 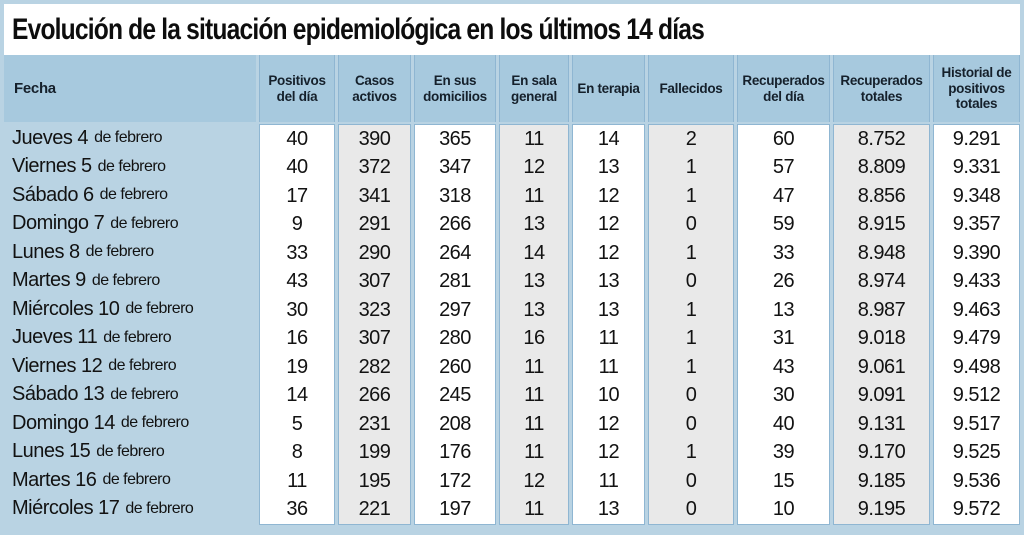 What do you see at coordinates (297, 88) in the screenshot?
I see `column-header-positivos-dia: Positivos del día` at bounding box center [297, 88].